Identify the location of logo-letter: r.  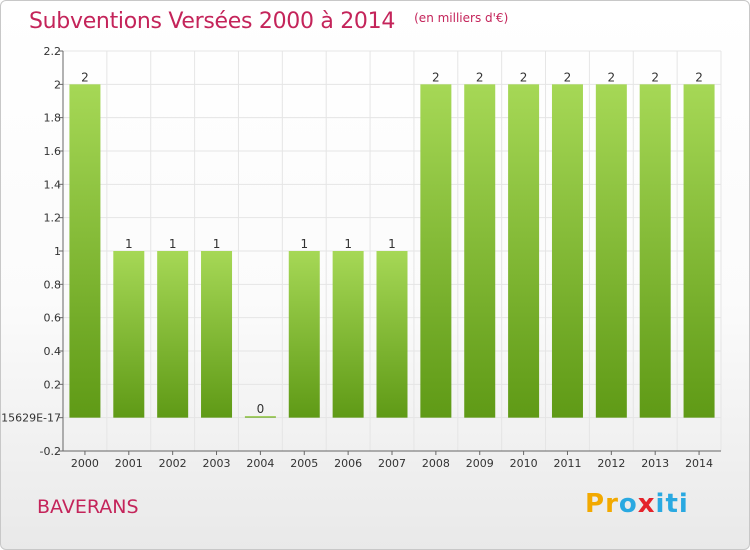
(612, 504).